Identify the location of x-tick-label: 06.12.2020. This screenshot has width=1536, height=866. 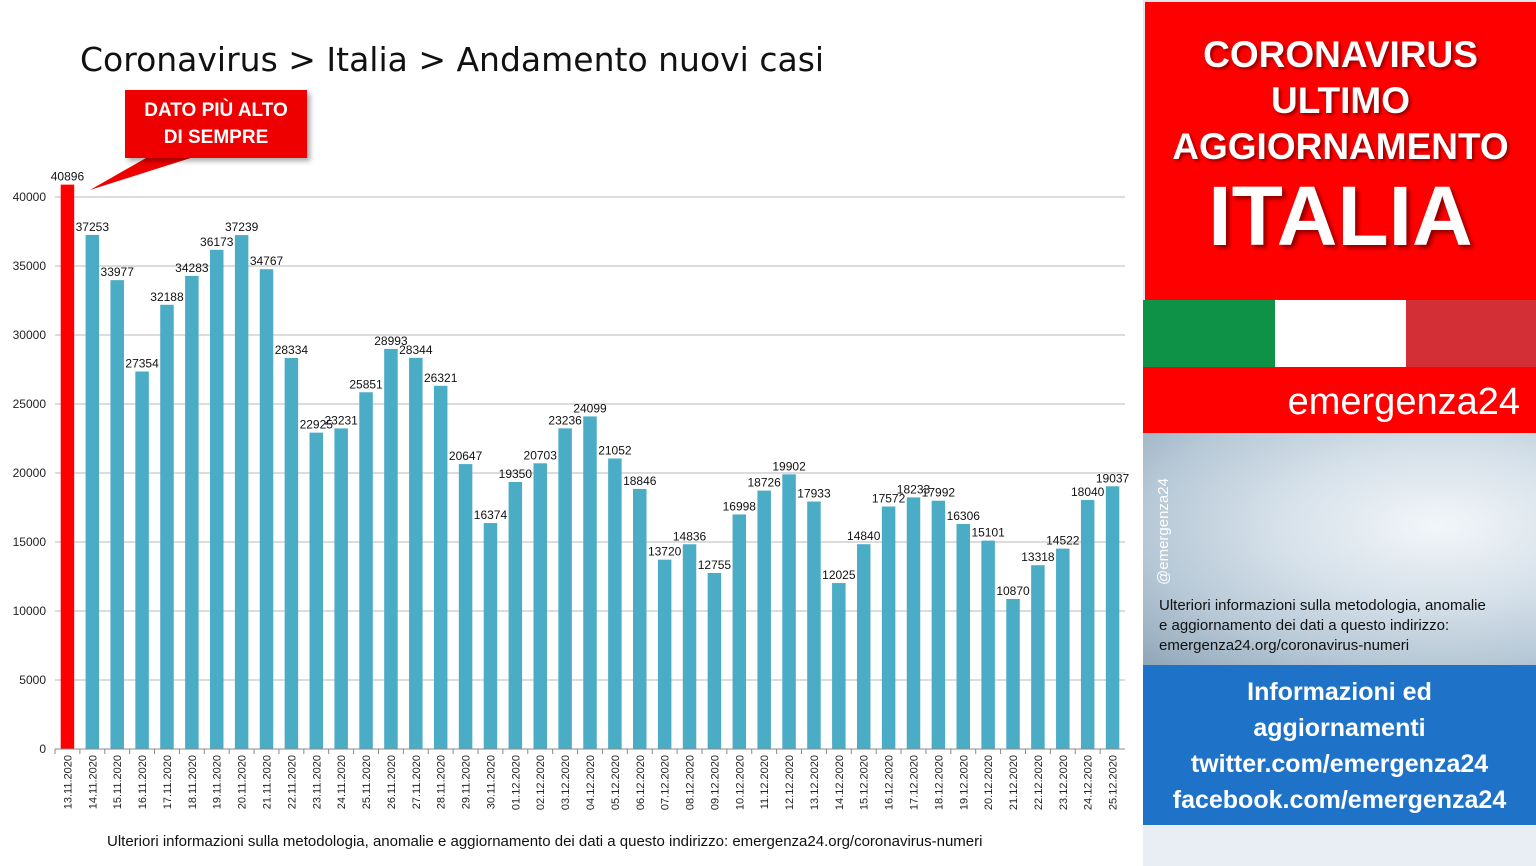
(641, 782).